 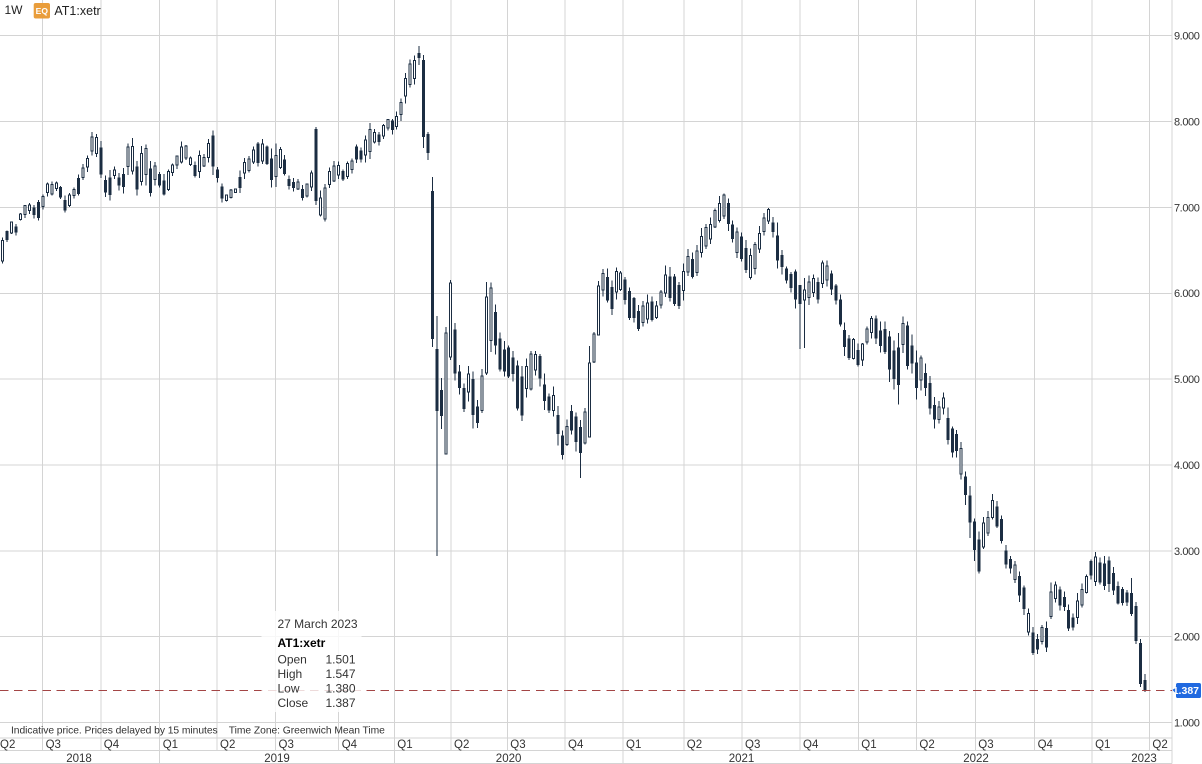 I want to click on svg-text: EQ, so click(x=42, y=11).